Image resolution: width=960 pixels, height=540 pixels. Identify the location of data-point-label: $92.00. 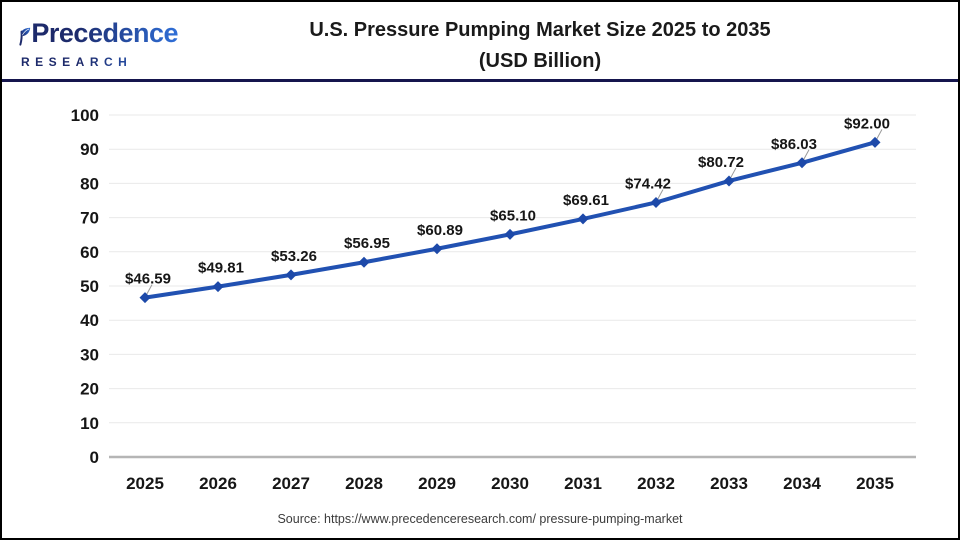
(867, 123).